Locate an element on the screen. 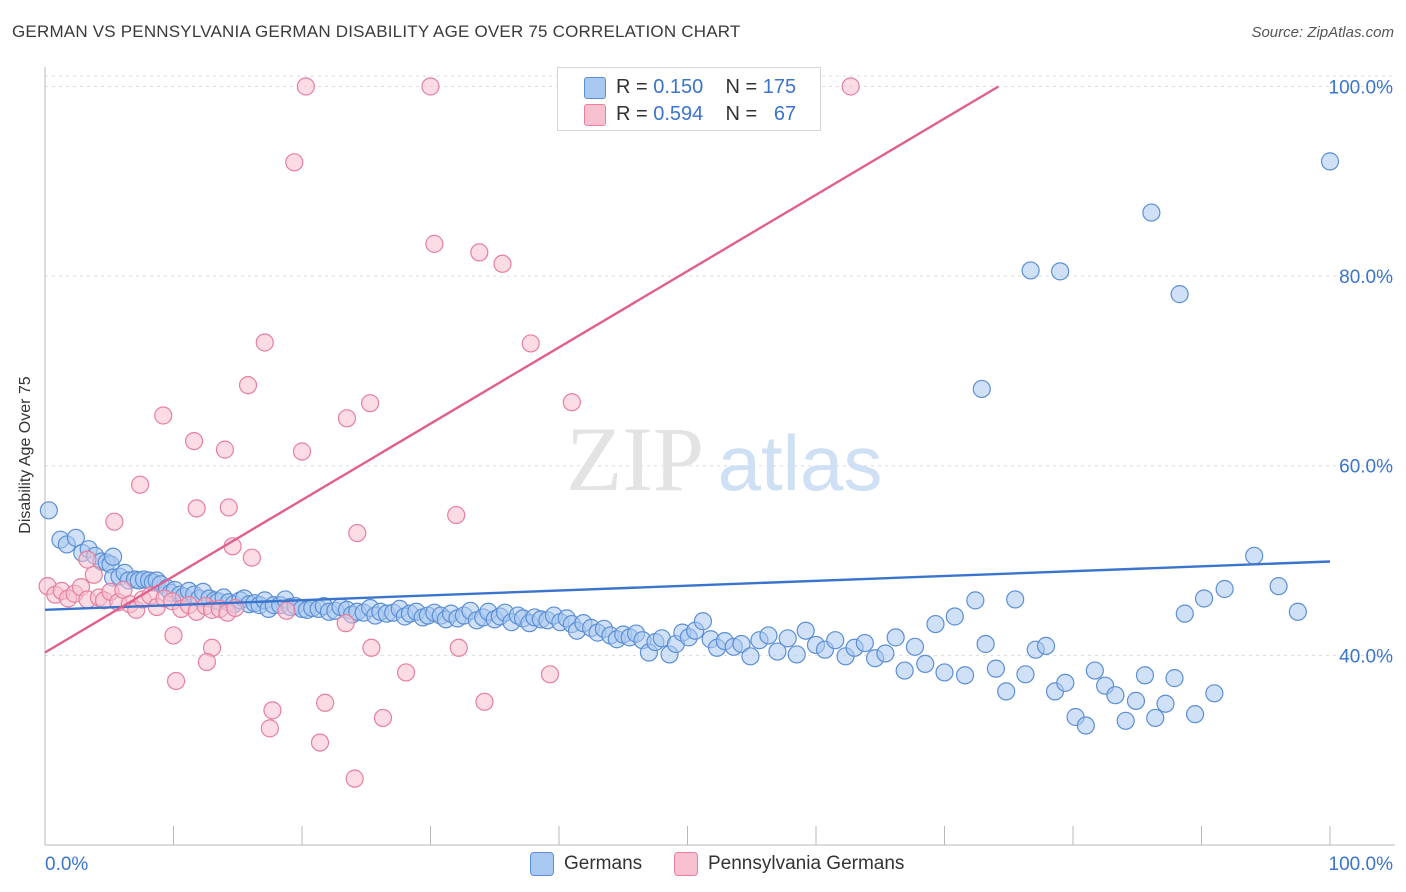 The image size is (1406, 892). source-note: Source: ZipAtlas.com is located at coordinates (1322, 32).